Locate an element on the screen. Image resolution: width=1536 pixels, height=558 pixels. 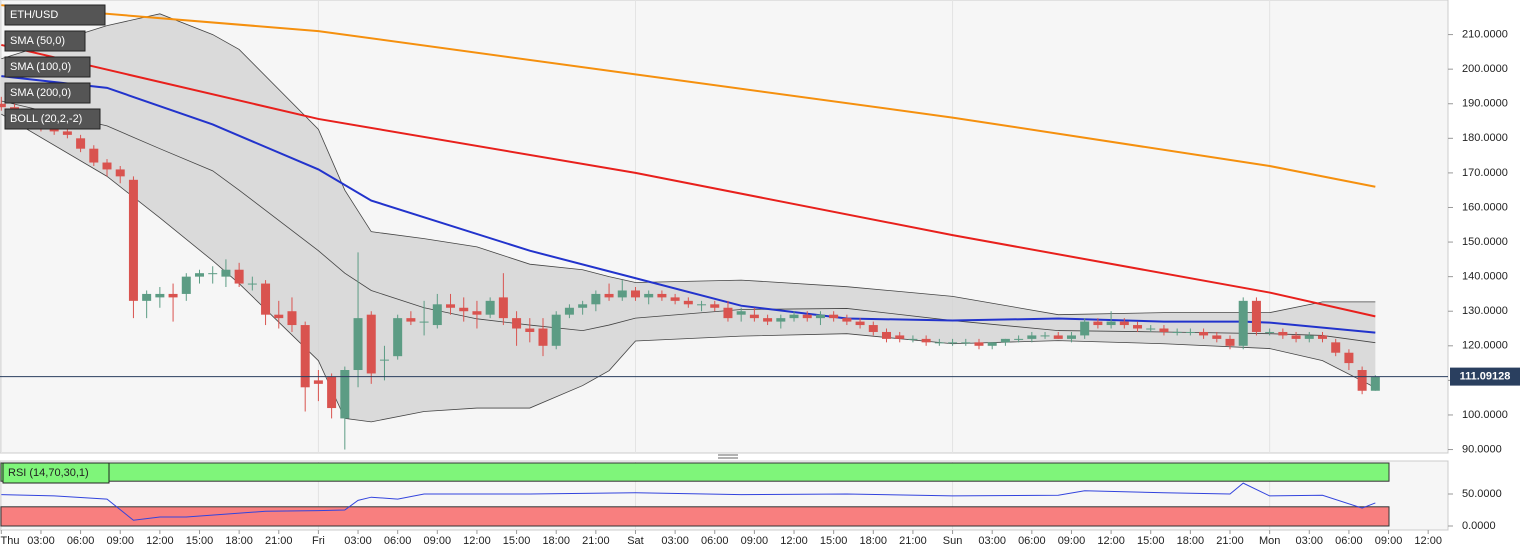
overbought-zone is located at coordinates (695, 472).